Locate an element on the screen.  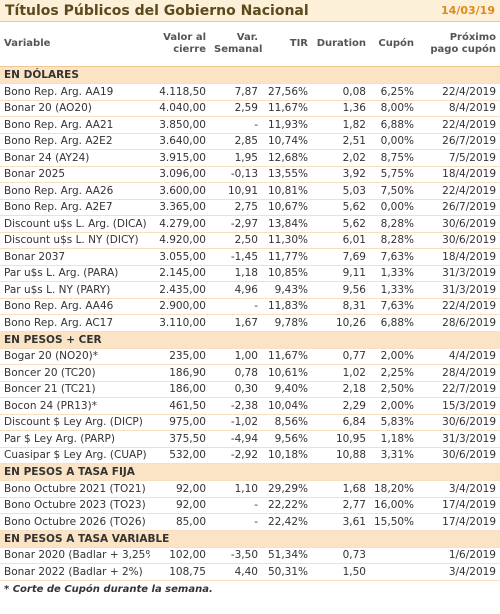
cell: 7,63% is located at coordinates (394, 306).